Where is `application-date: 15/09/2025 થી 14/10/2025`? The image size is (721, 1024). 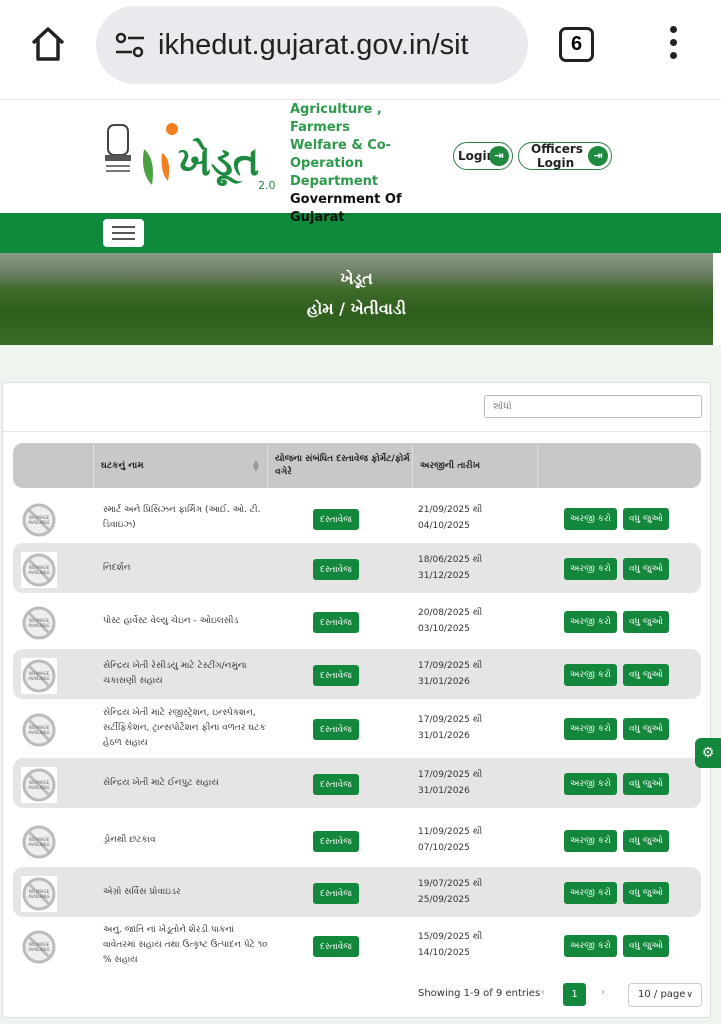
application-date: 15/09/2025 થી 14/10/2025 is located at coordinates (450, 945).